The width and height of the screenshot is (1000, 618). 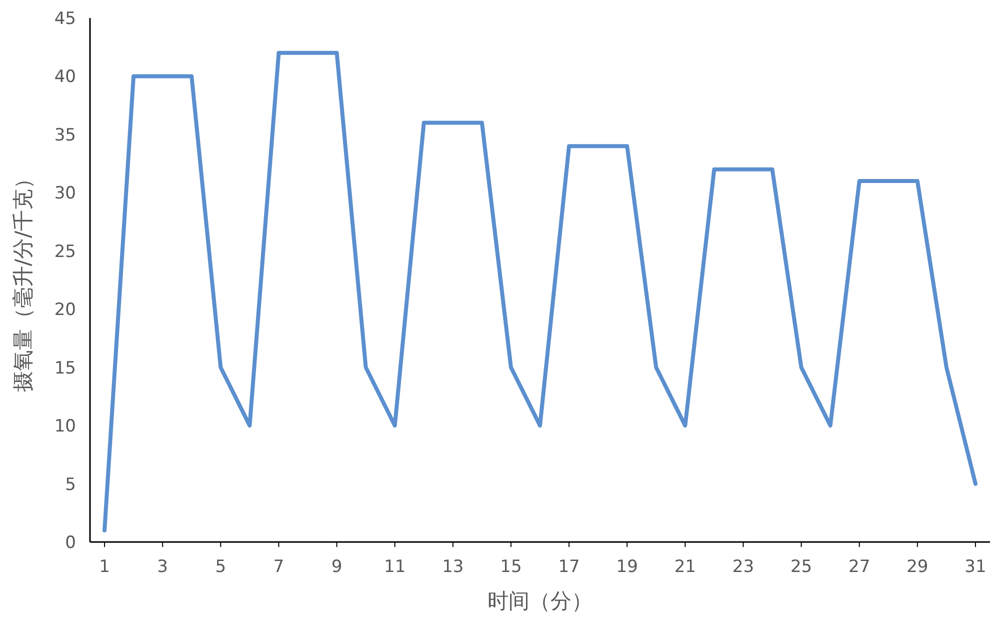 What do you see at coordinates (23, 280) in the screenshot?
I see `y-axis-title: 摄氧量（毫升/分/千克）` at bounding box center [23, 280].